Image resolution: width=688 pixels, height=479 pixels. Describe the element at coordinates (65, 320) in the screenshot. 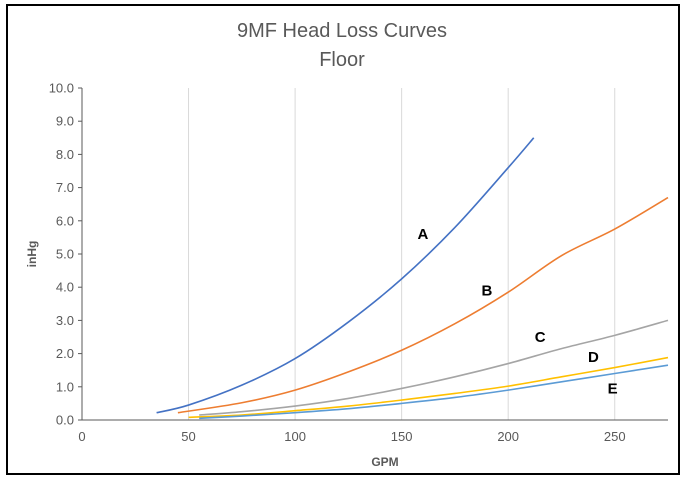

I see `y-tick-label: 3.0` at that location.